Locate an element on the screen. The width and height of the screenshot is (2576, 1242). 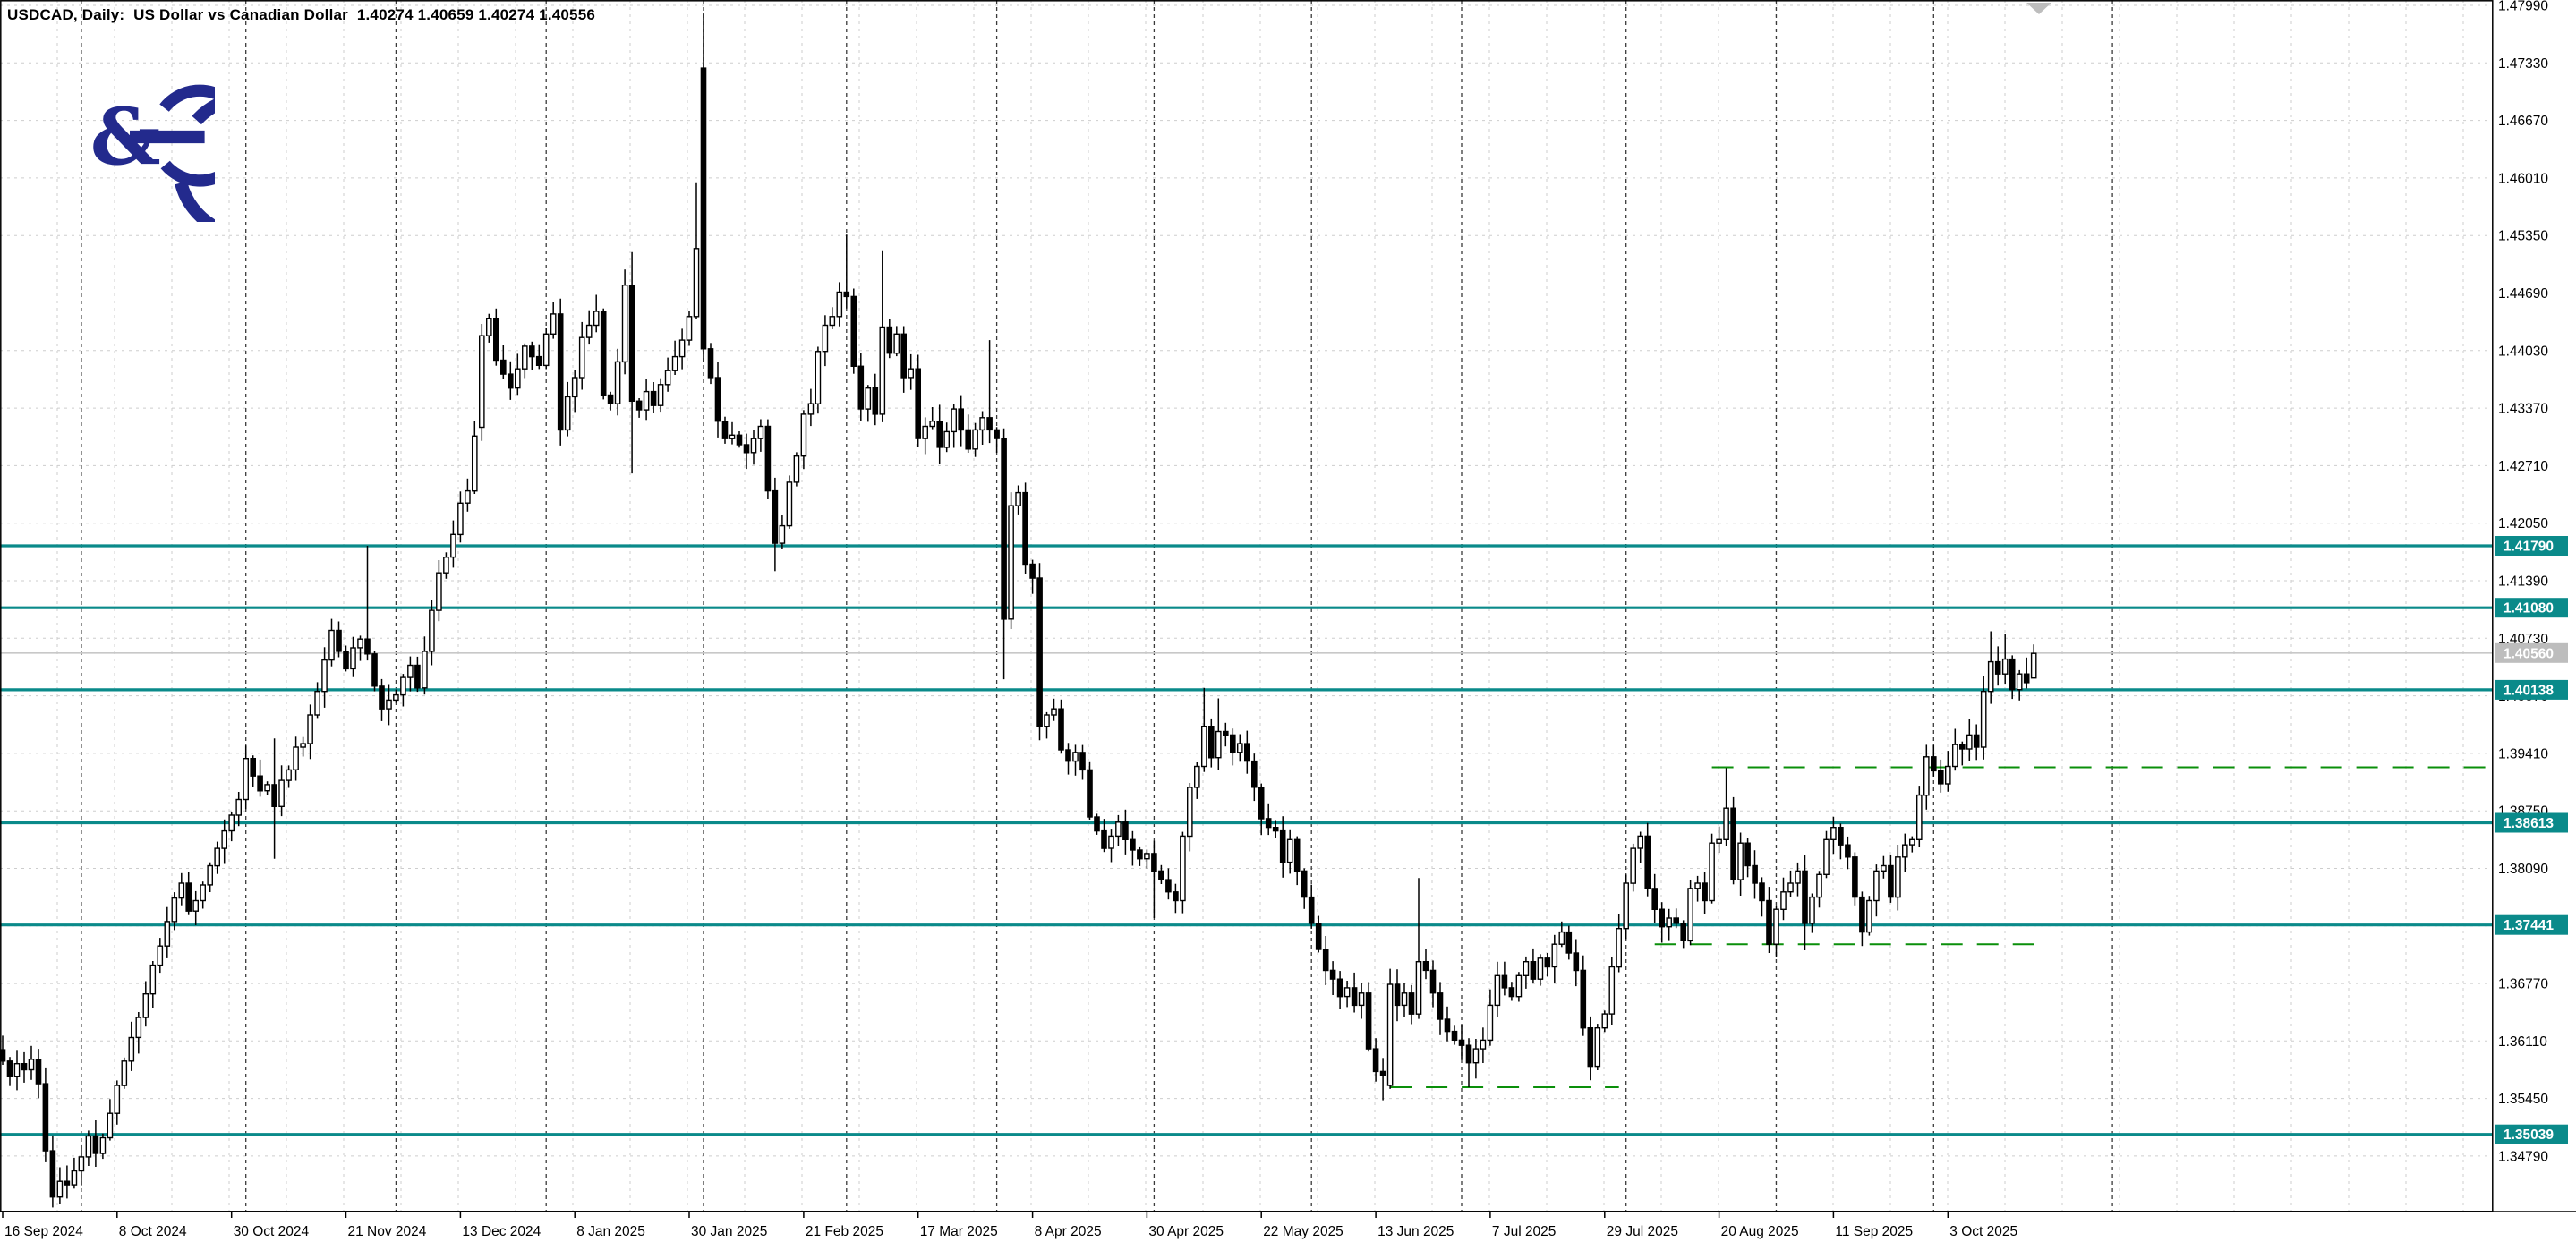
svg-text: 1.41080 is located at coordinates (2528, 609).